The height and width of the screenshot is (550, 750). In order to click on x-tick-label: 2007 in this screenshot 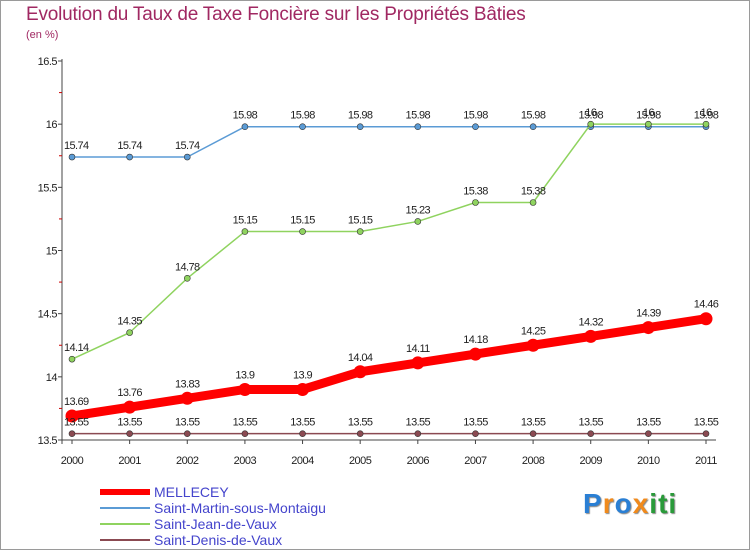, I will do `click(475, 461)`.